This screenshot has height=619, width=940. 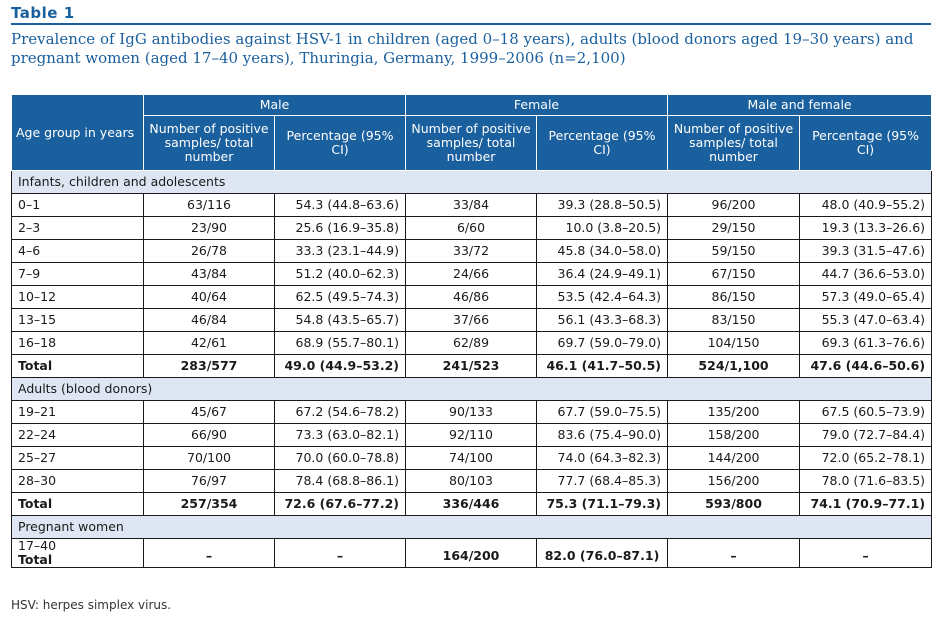 What do you see at coordinates (77, 458) in the screenshot?
I see `table-cell: 25–27` at bounding box center [77, 458].